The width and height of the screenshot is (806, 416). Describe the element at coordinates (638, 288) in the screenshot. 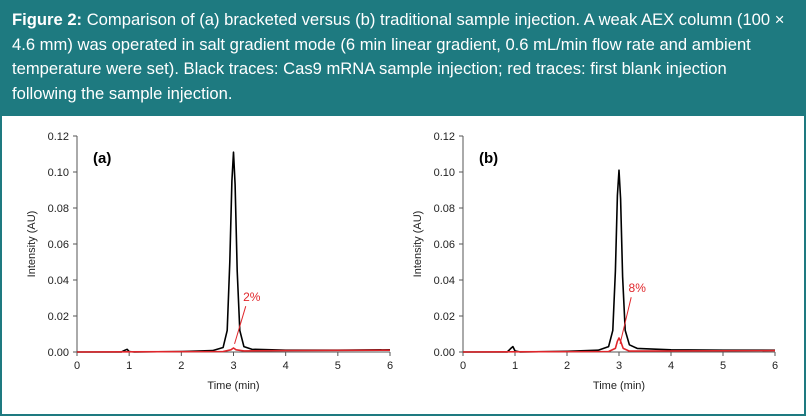

I see `peak-annotation: 8%` at that location.